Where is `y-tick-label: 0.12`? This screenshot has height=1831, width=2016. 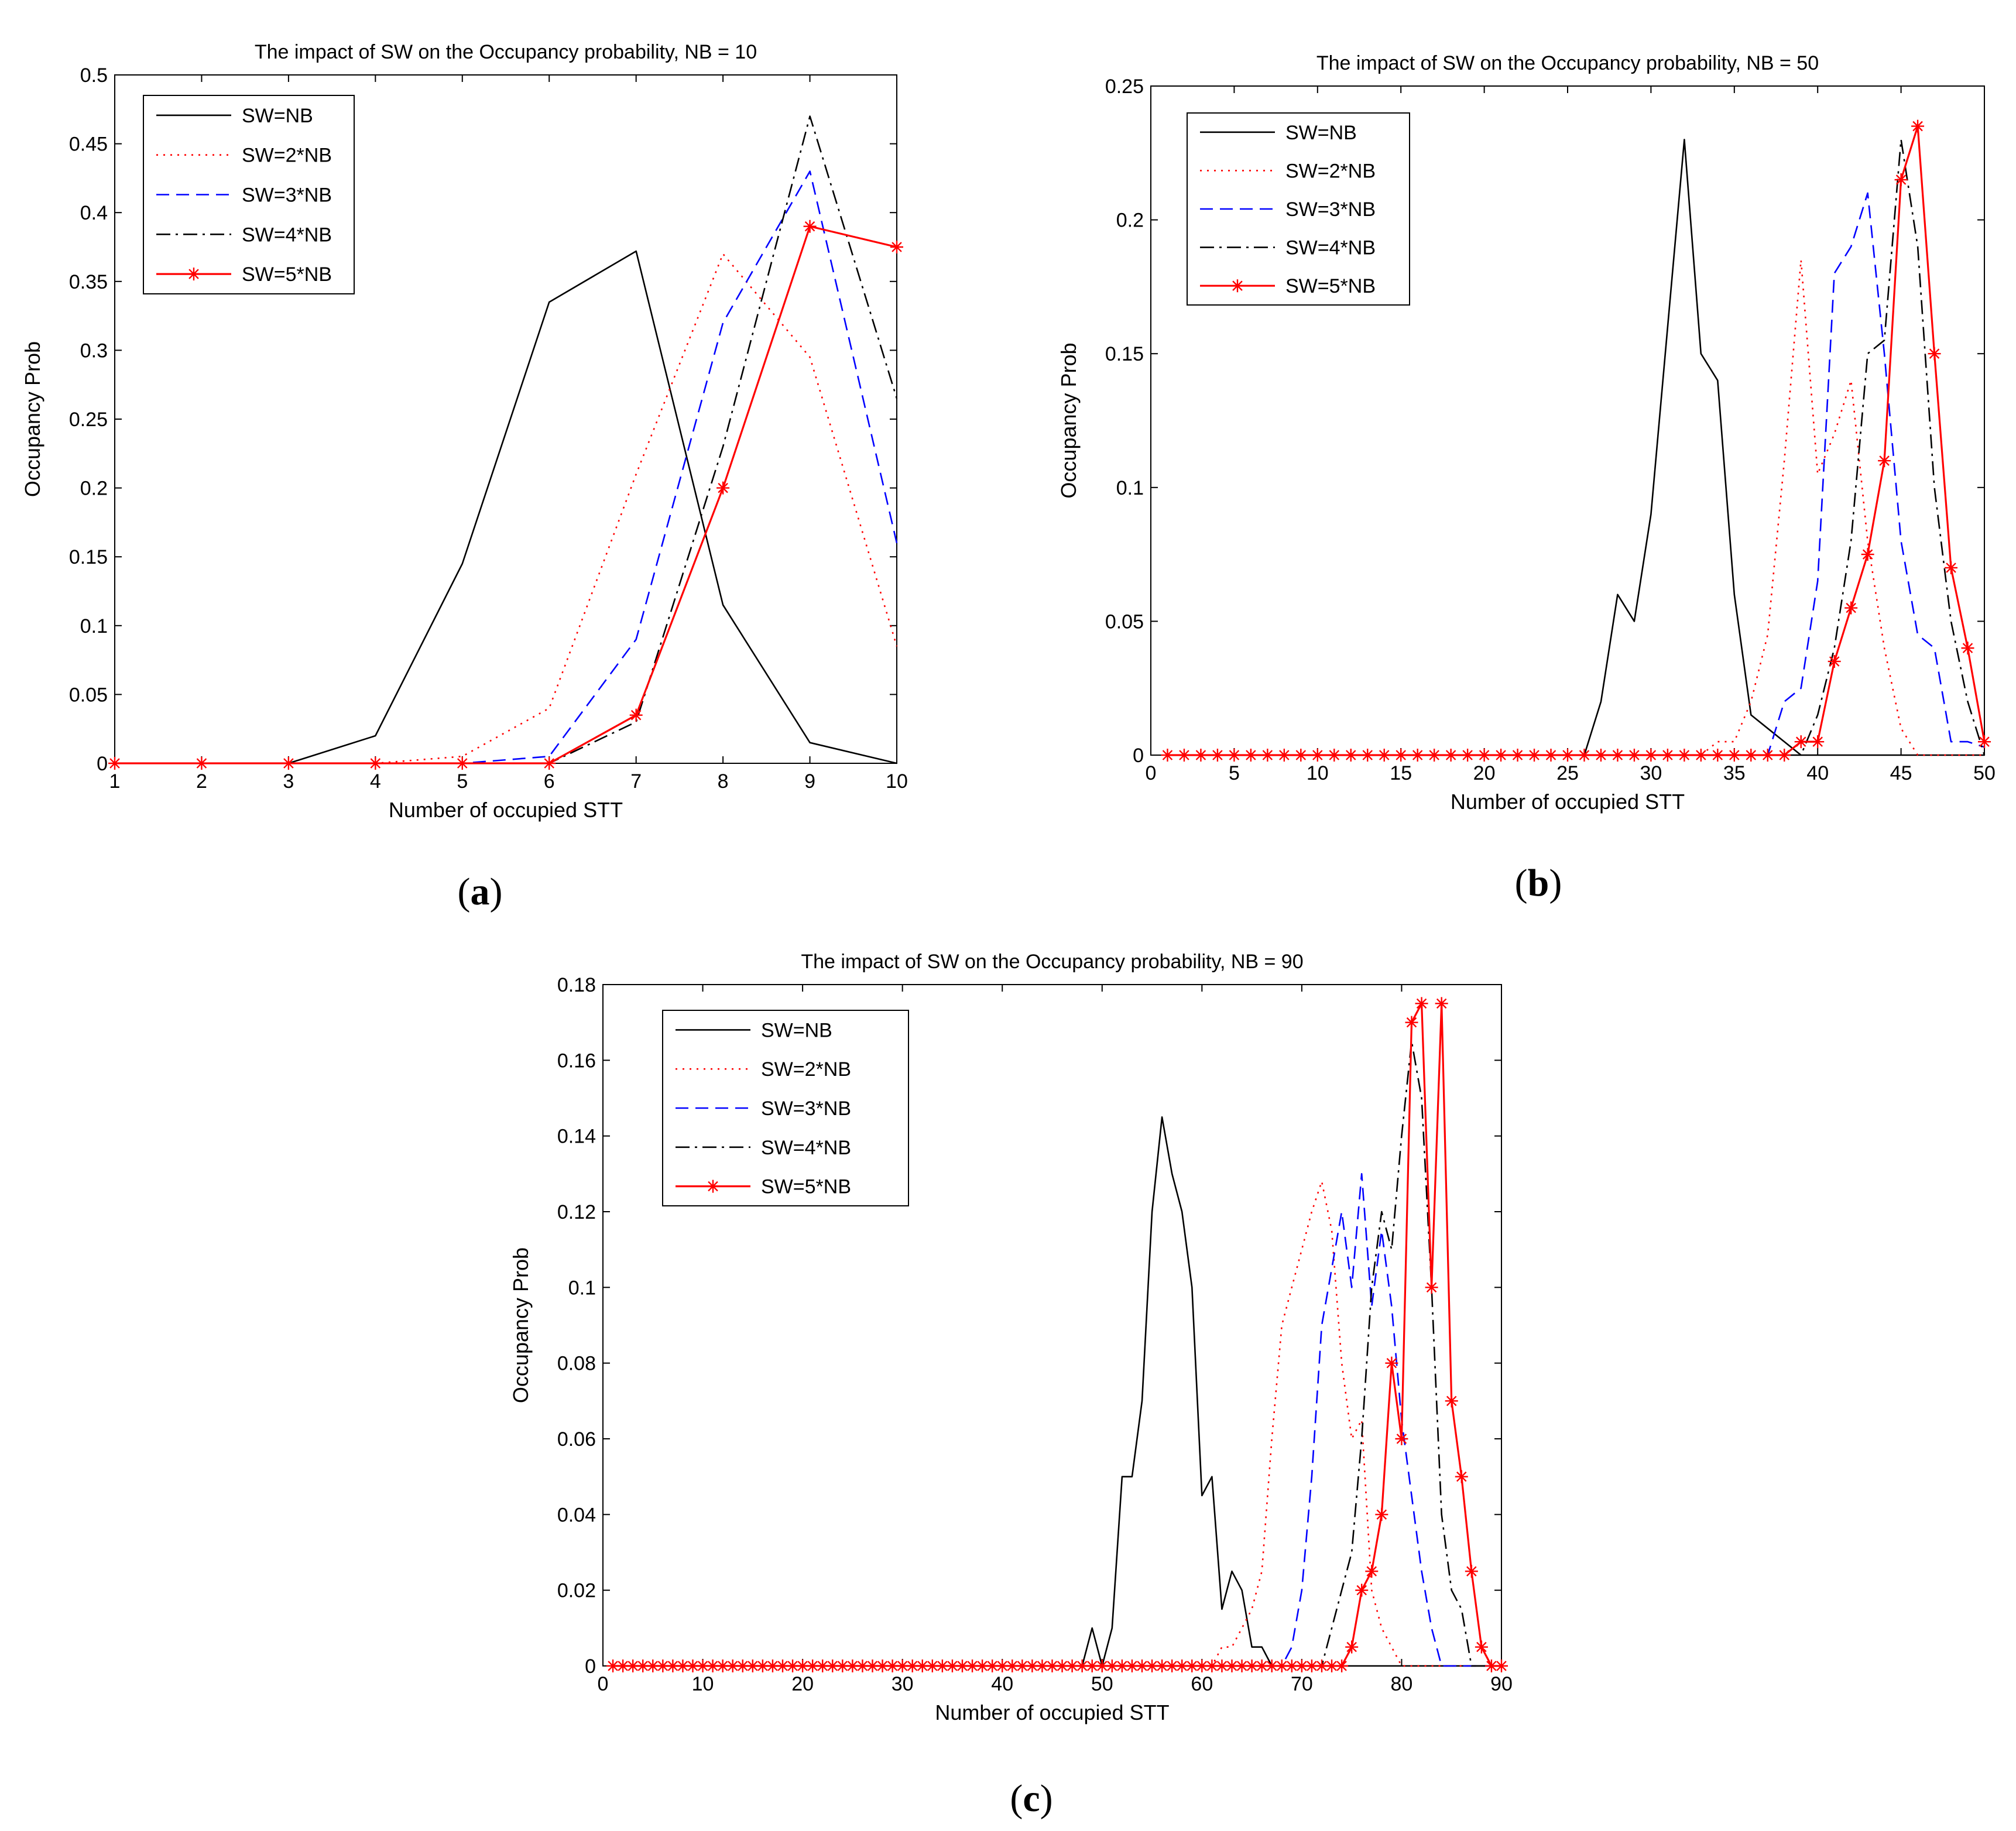 y-tick-label: 0.12 is located at coordinates (576, 1212).